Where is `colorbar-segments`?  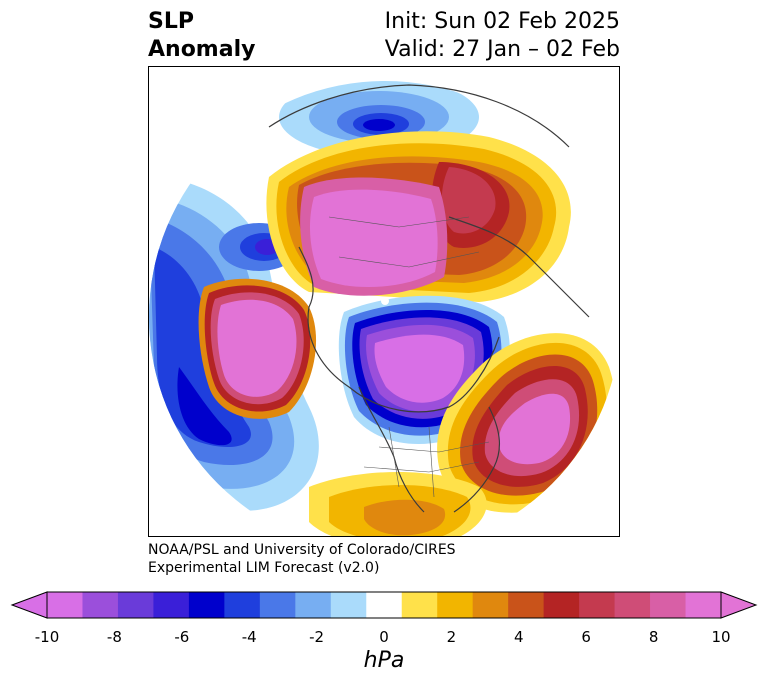 colorbar-segments is located at coordinates (384, 605).